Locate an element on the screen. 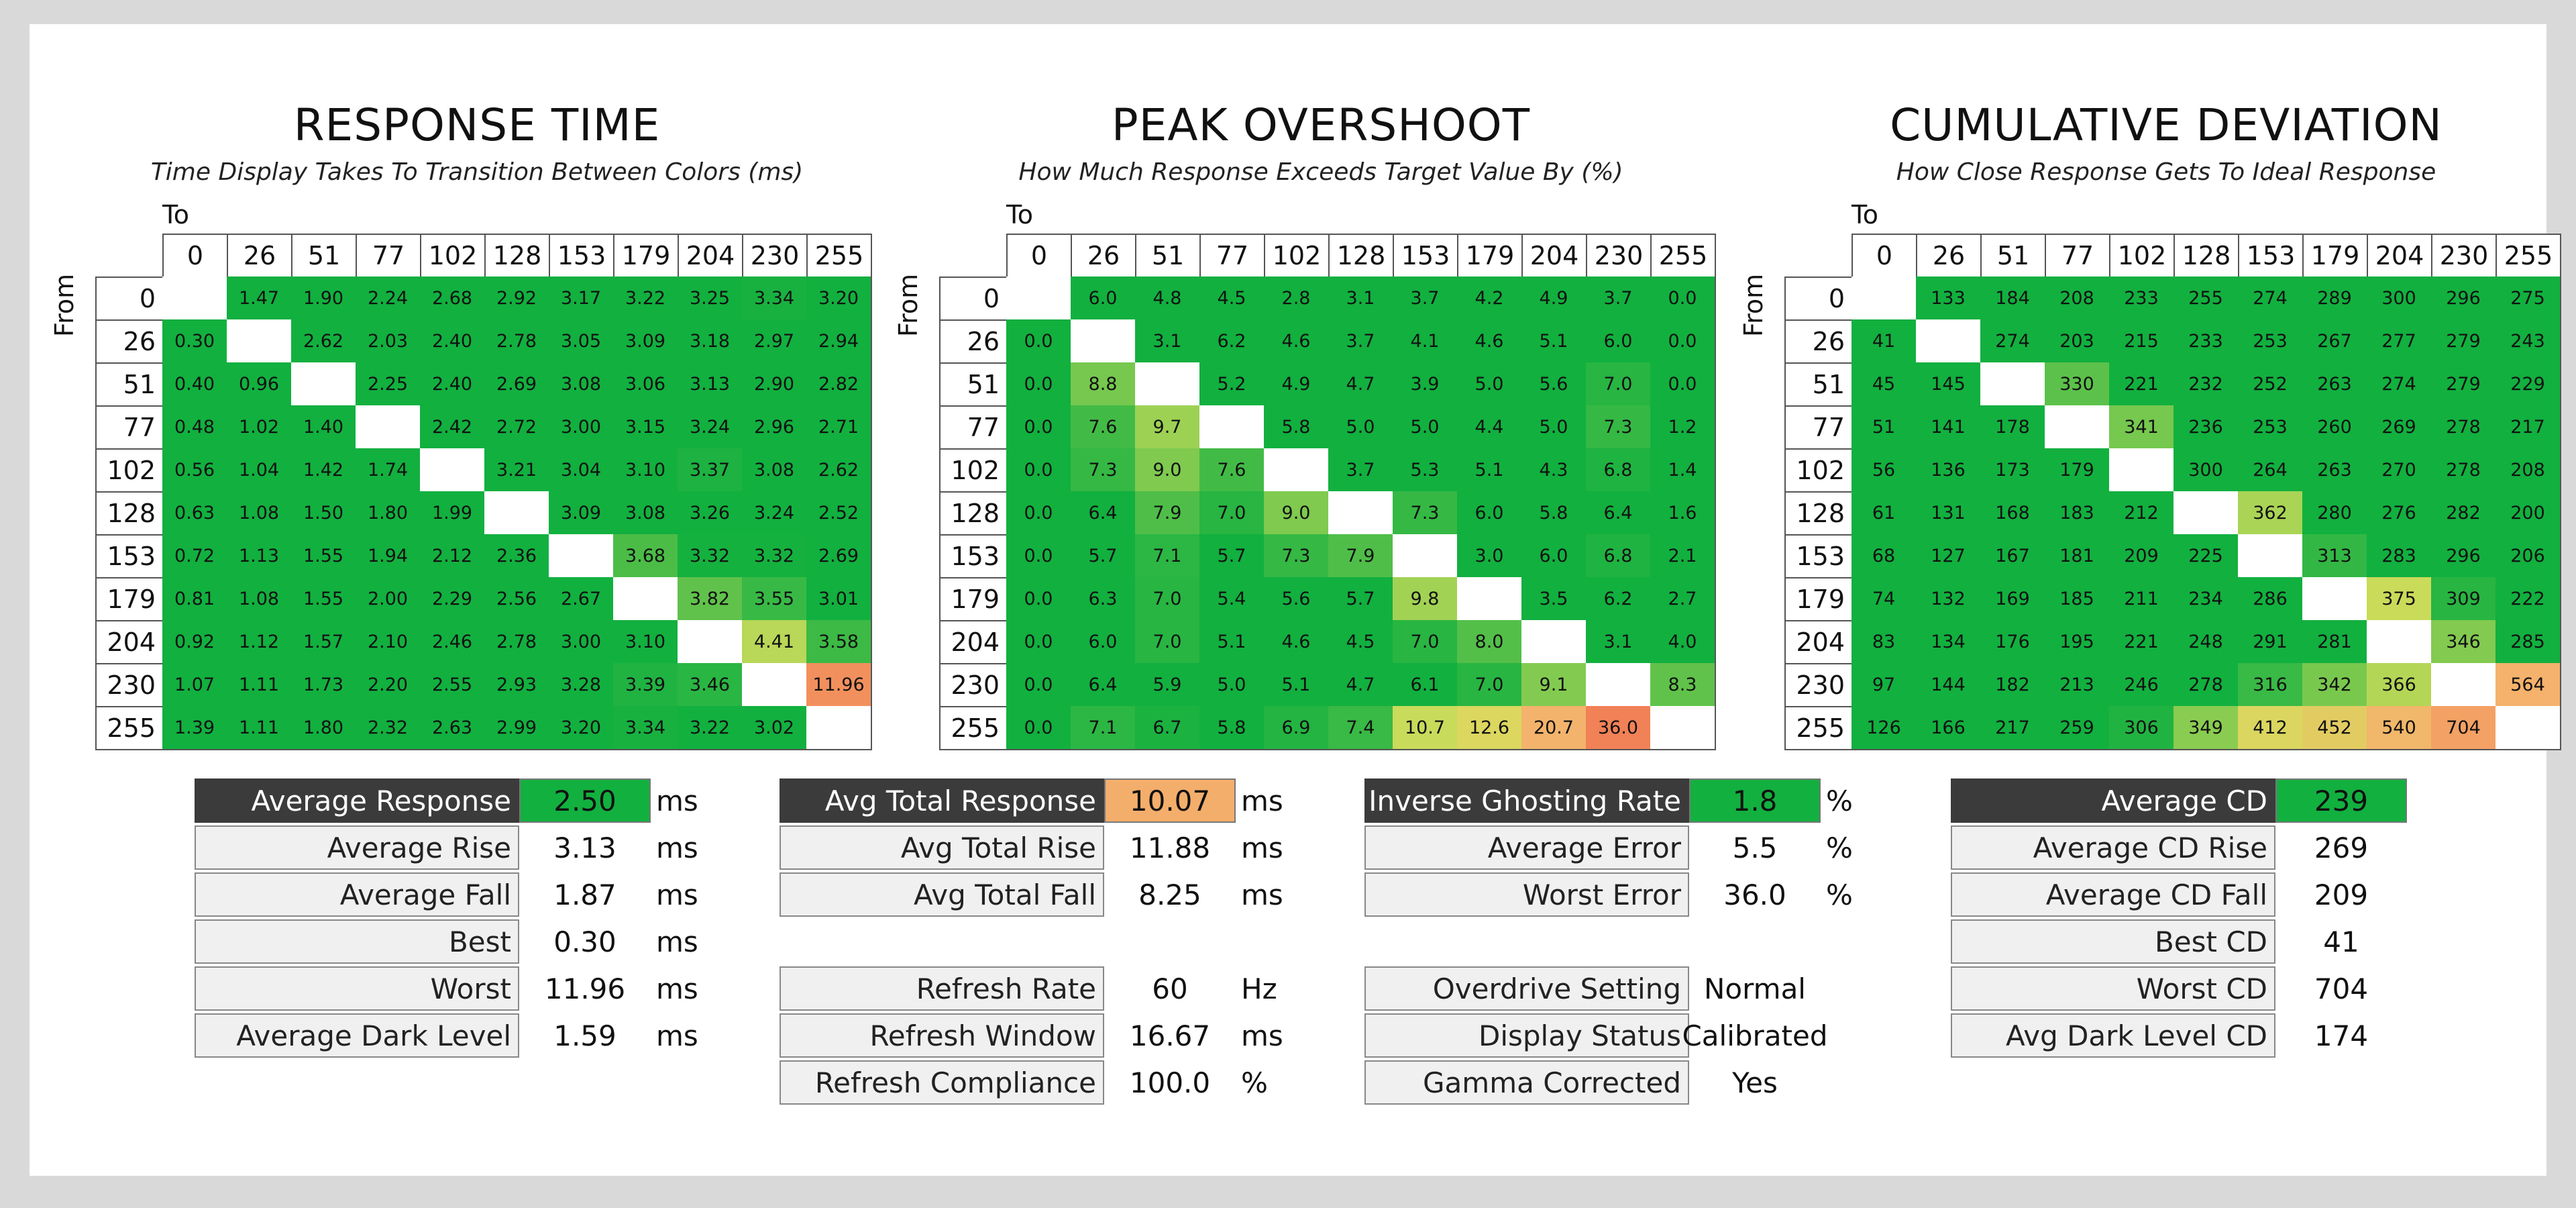 The width and height of the screenshot is (2576, 1208). settings-stat-label: Gamma Corrected is located at coordinates (1526, 1082).